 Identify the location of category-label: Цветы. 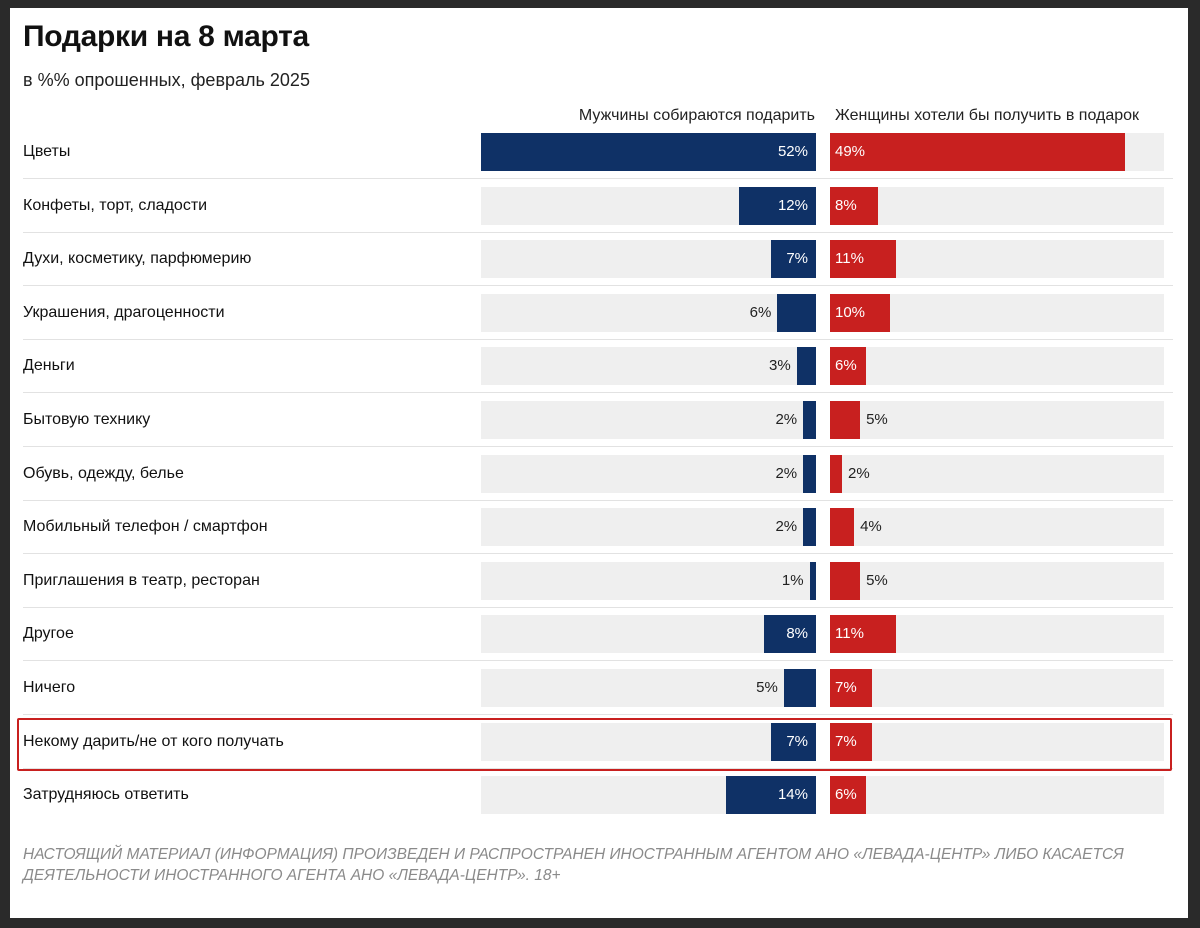
(47, 151).